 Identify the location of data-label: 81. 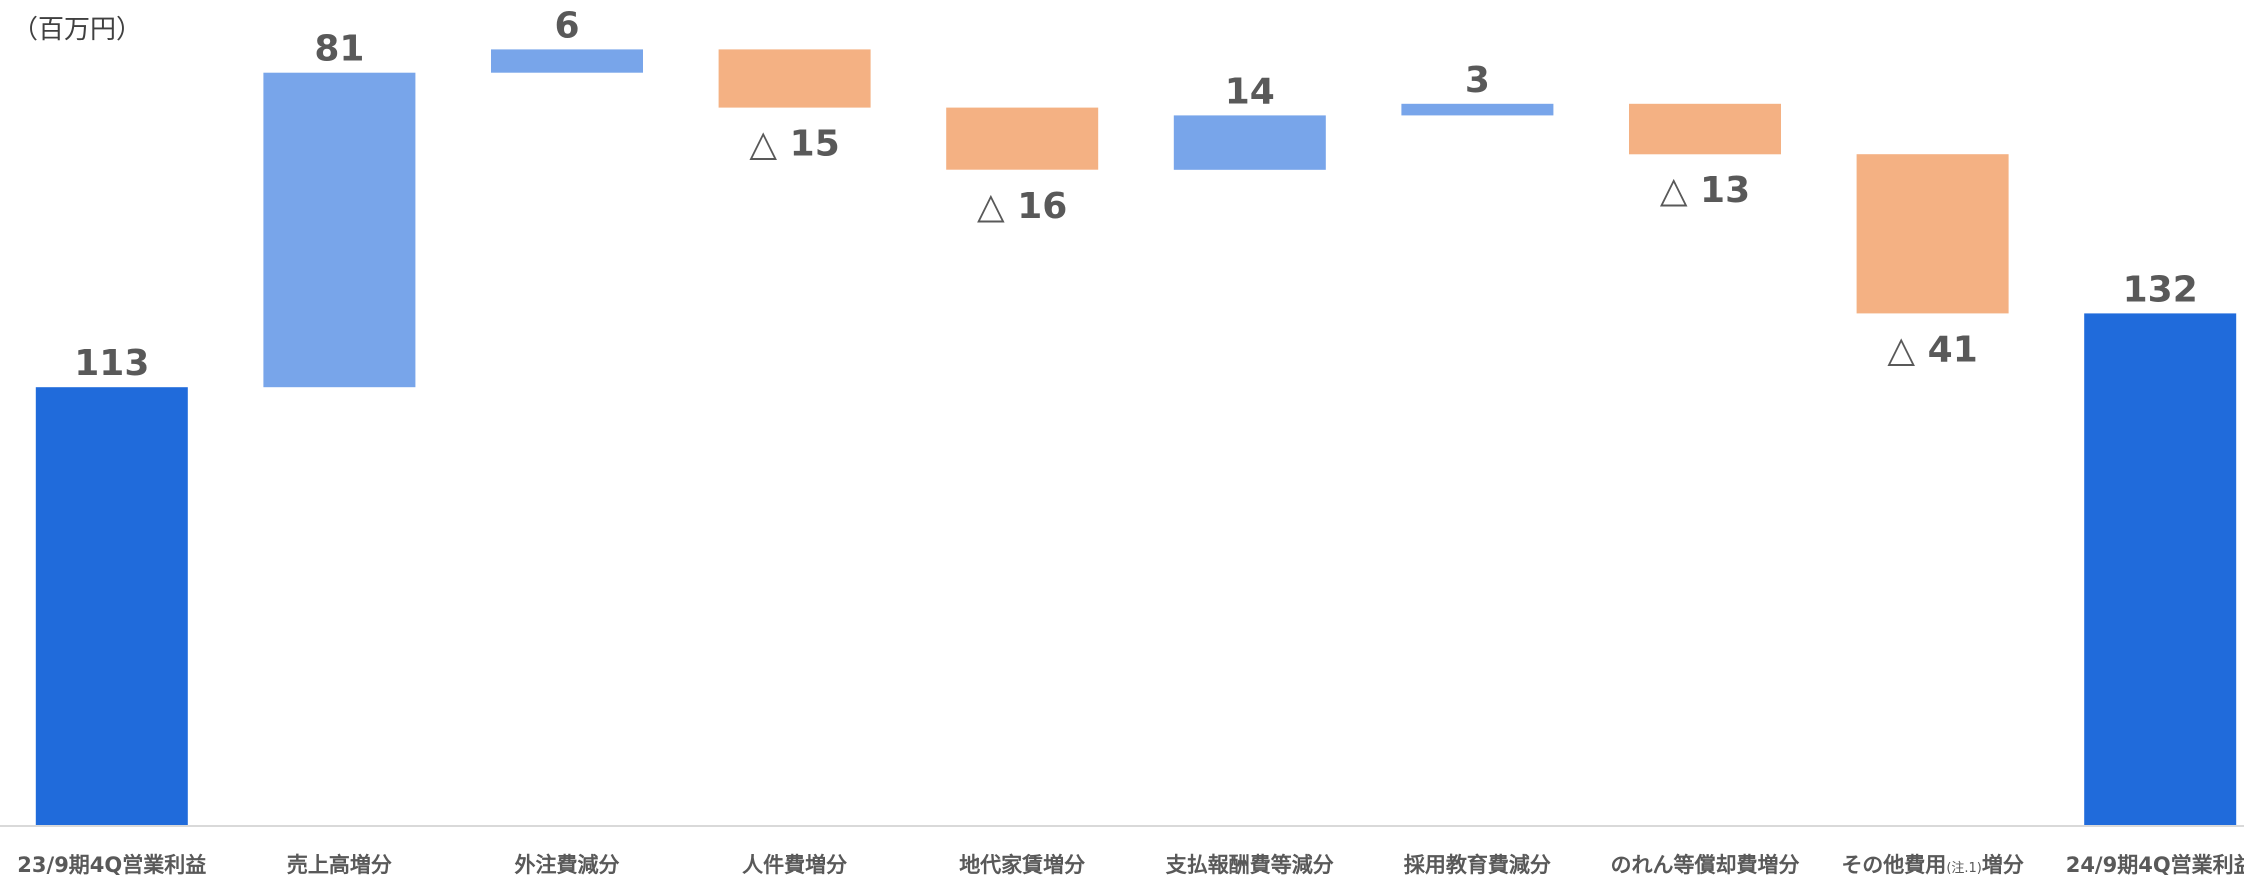
(339, 49).